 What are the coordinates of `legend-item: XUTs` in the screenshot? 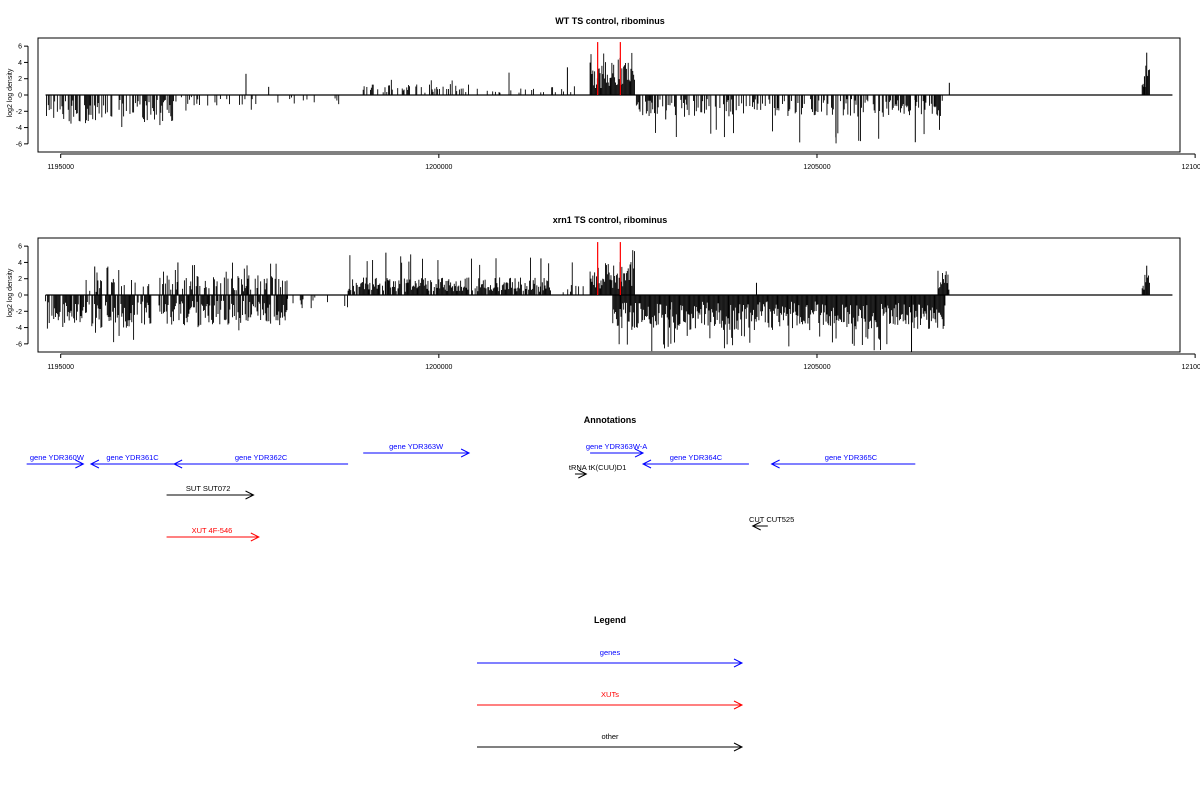 It's located at (610, 700).